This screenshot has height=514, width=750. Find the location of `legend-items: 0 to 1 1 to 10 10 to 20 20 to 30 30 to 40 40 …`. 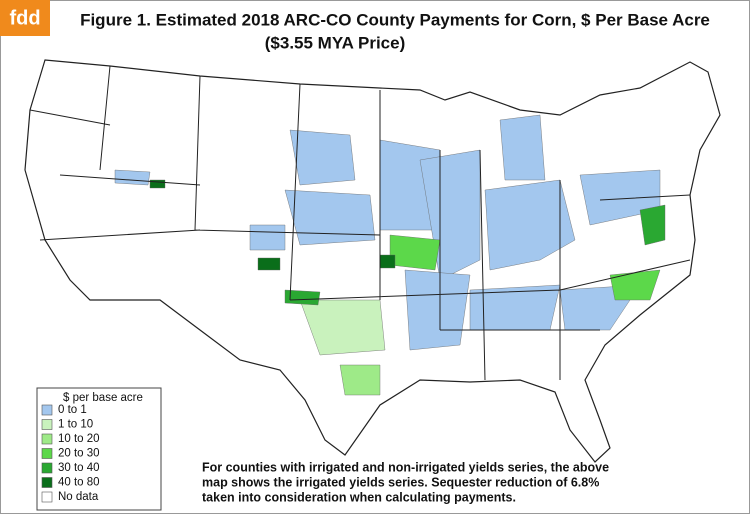

legend-items: 0 to 1 1 to 10 10 to 20 20 to 30 30 to 40 40 … is located at coordinates (70, 453).